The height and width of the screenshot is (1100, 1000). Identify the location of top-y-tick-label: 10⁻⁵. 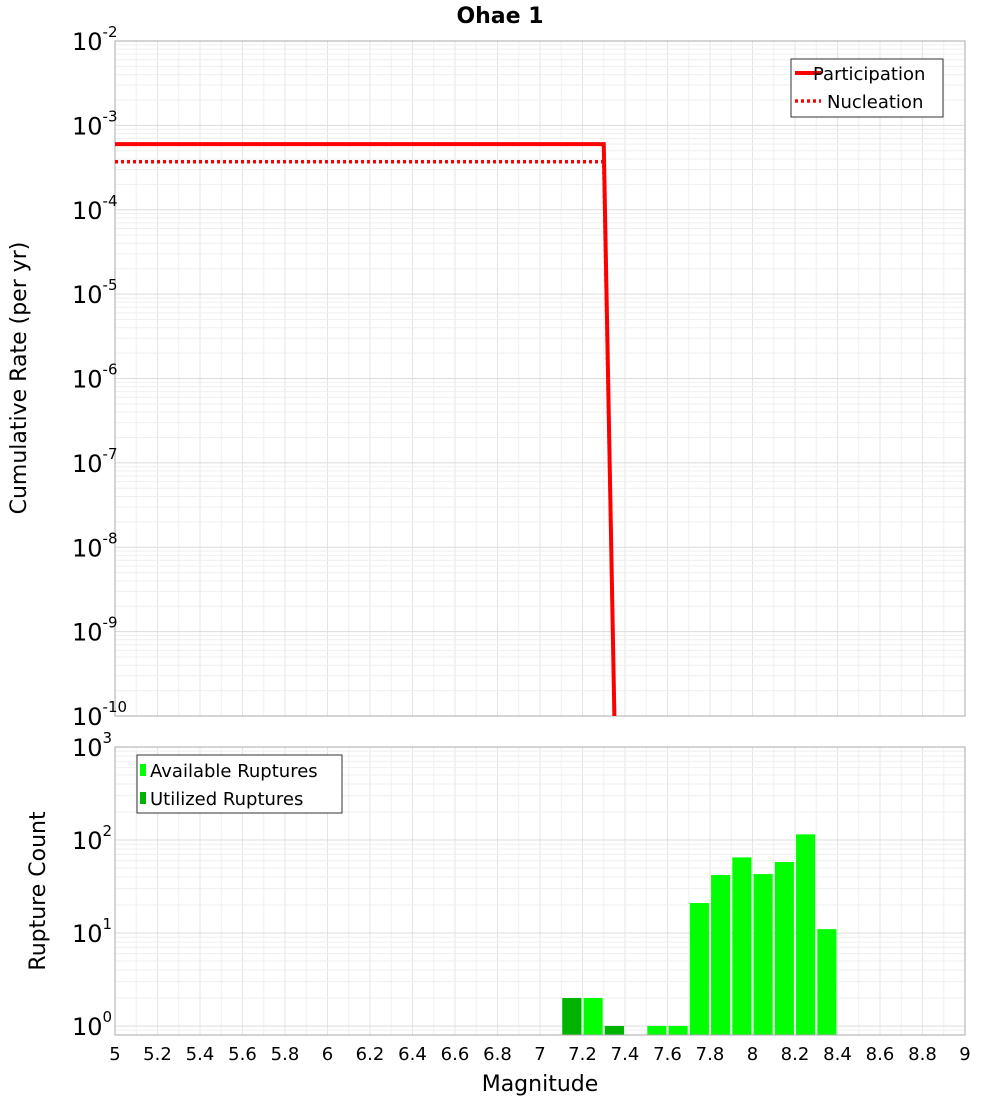
(95, 292).